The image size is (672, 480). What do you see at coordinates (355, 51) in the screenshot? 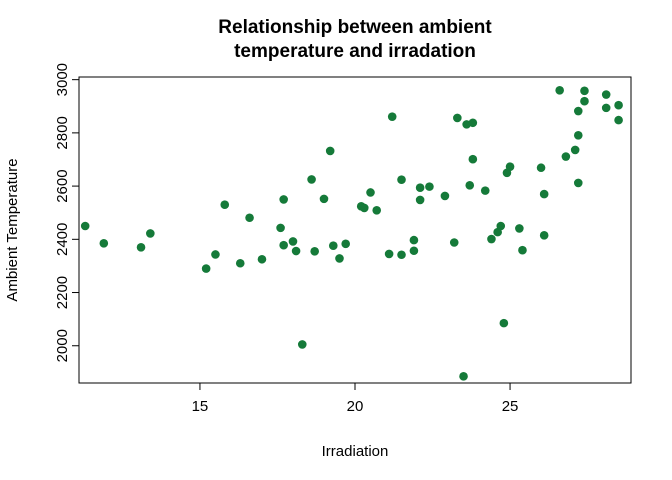
I see `chart-title-line-2: temperature and irradation` at bounding box center [355, 51].